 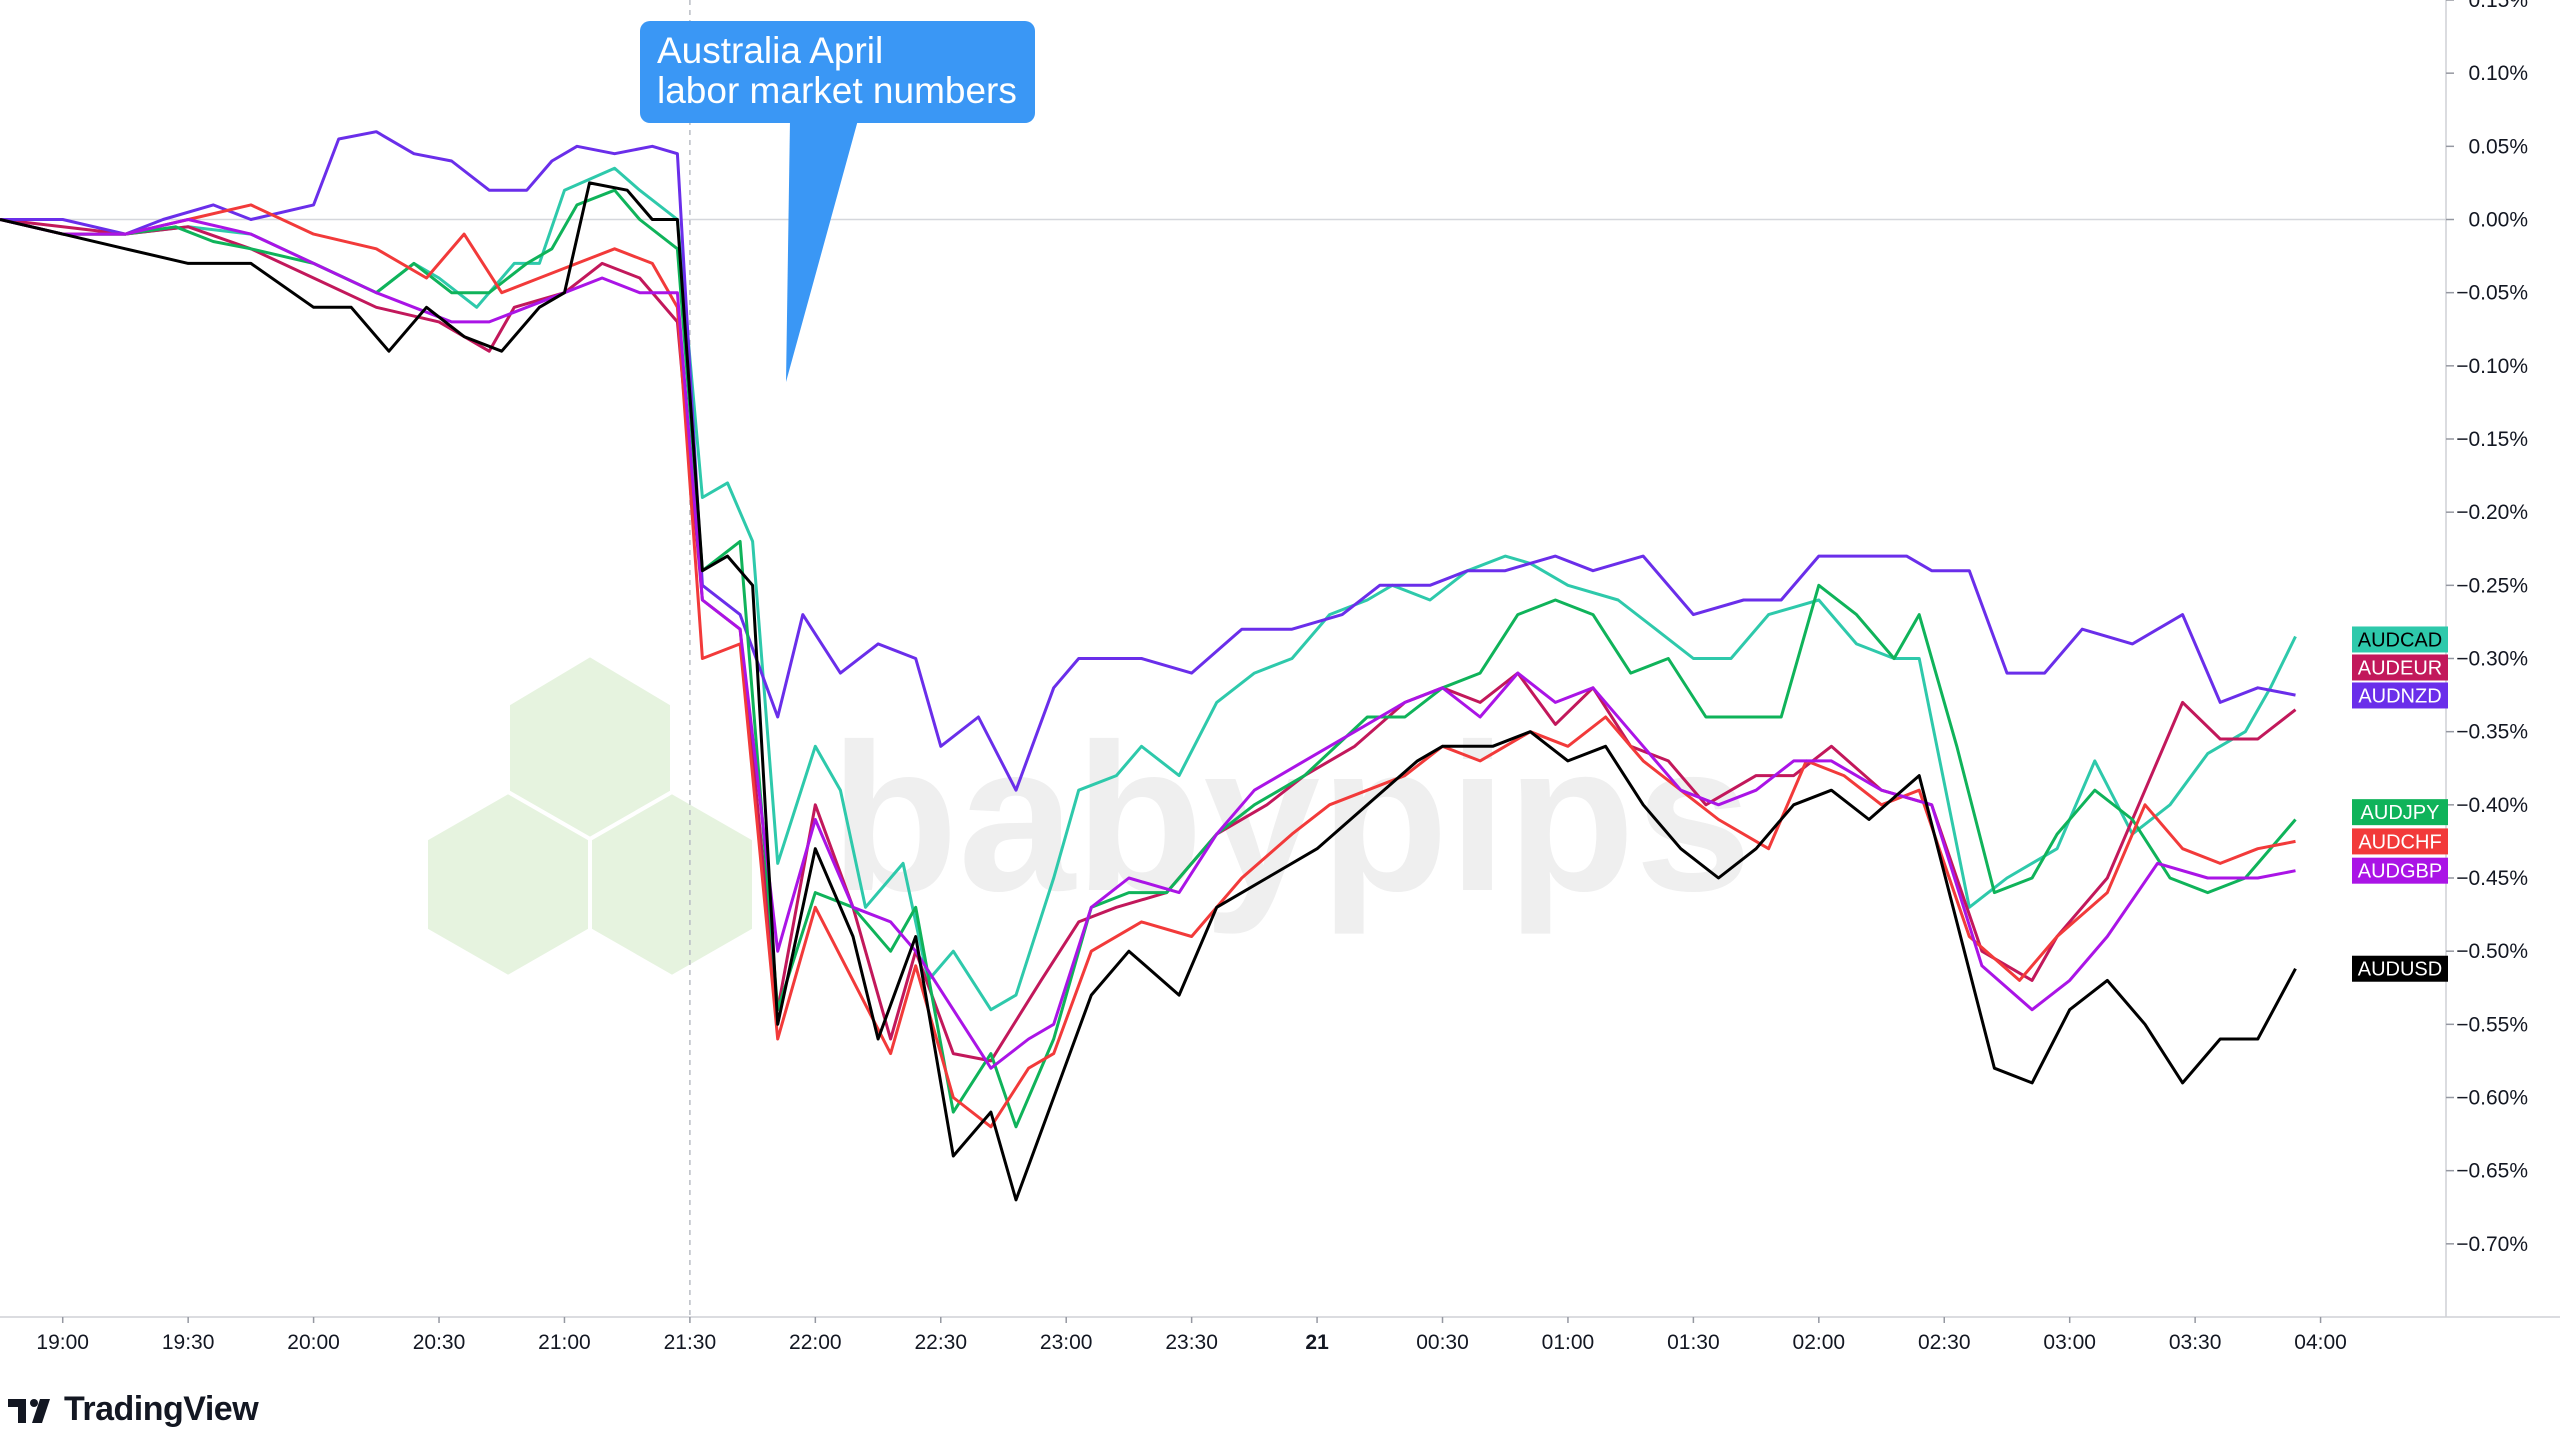 I want to click on y-tick-label: −0.25%, so click(x=2492, y=585).